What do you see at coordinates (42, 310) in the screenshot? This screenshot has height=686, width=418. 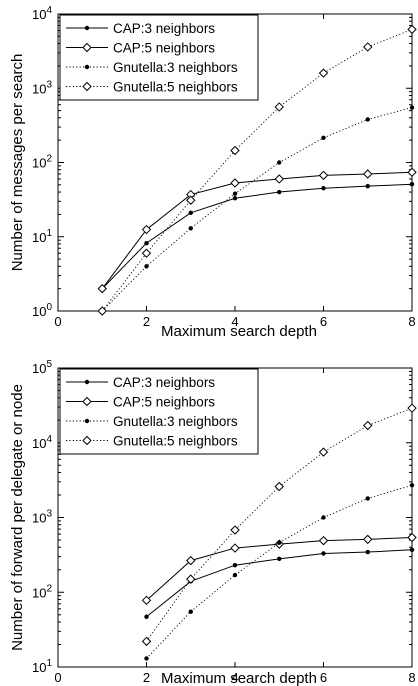 I see `y-tick-label: 10⁰` at bounding box center [42, 310].